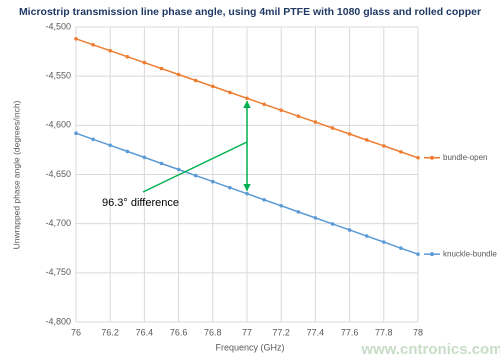 The image size is (500, 361). I want to click on x-tick-label: 76.4, so click(145, 332).